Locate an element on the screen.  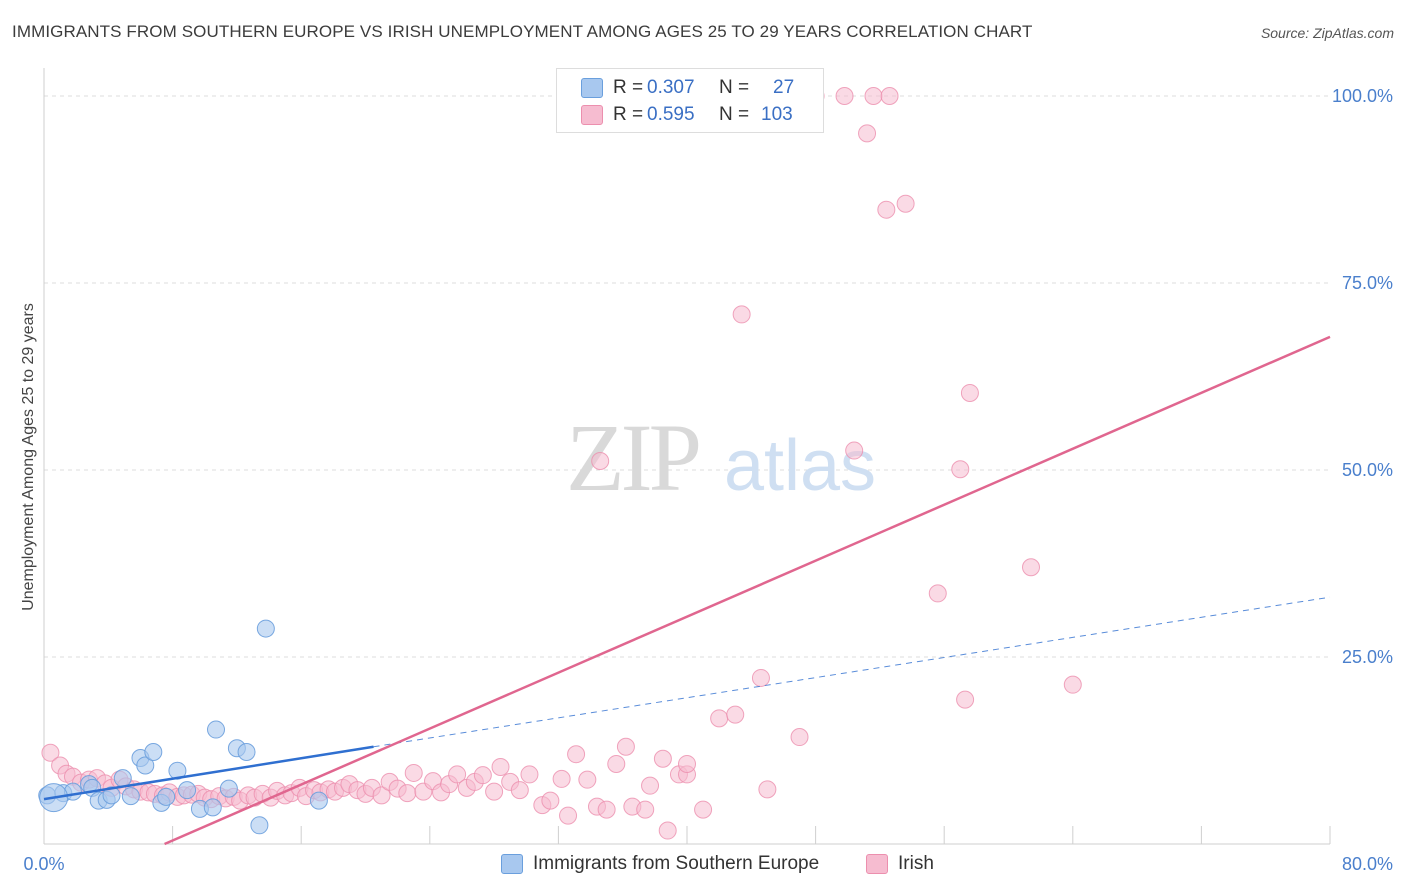
x-tick-label: 80.0% is located at coordinates (1367, 864).